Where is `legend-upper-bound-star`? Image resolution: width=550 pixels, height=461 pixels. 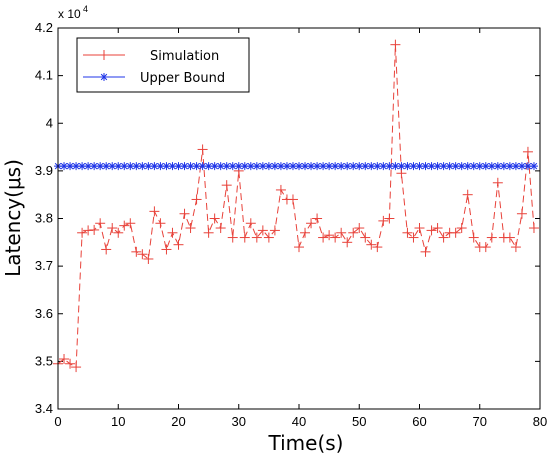
legend-upper-bound-star is located at coordinates (104, 77).